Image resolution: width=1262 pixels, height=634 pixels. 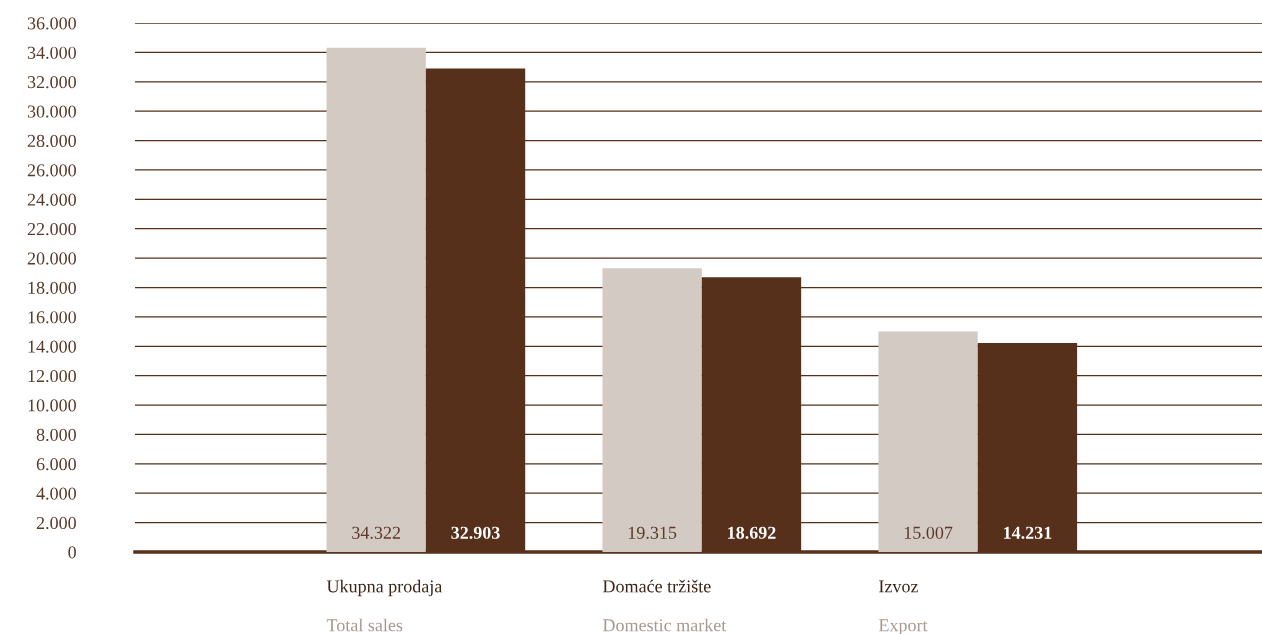 I want to click on data-label: 32.903, so click(x=475, y=532).